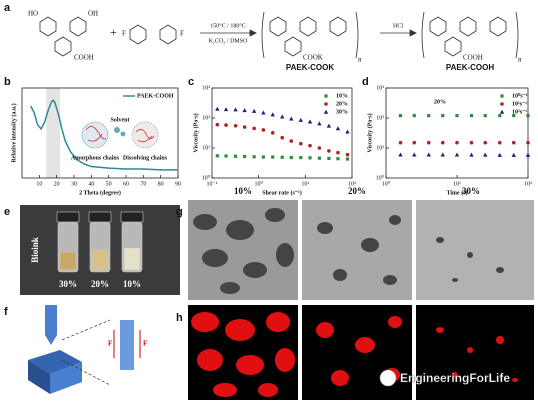 The image size is (538, 403). I want to click on force-label: F, so click(145, 344).